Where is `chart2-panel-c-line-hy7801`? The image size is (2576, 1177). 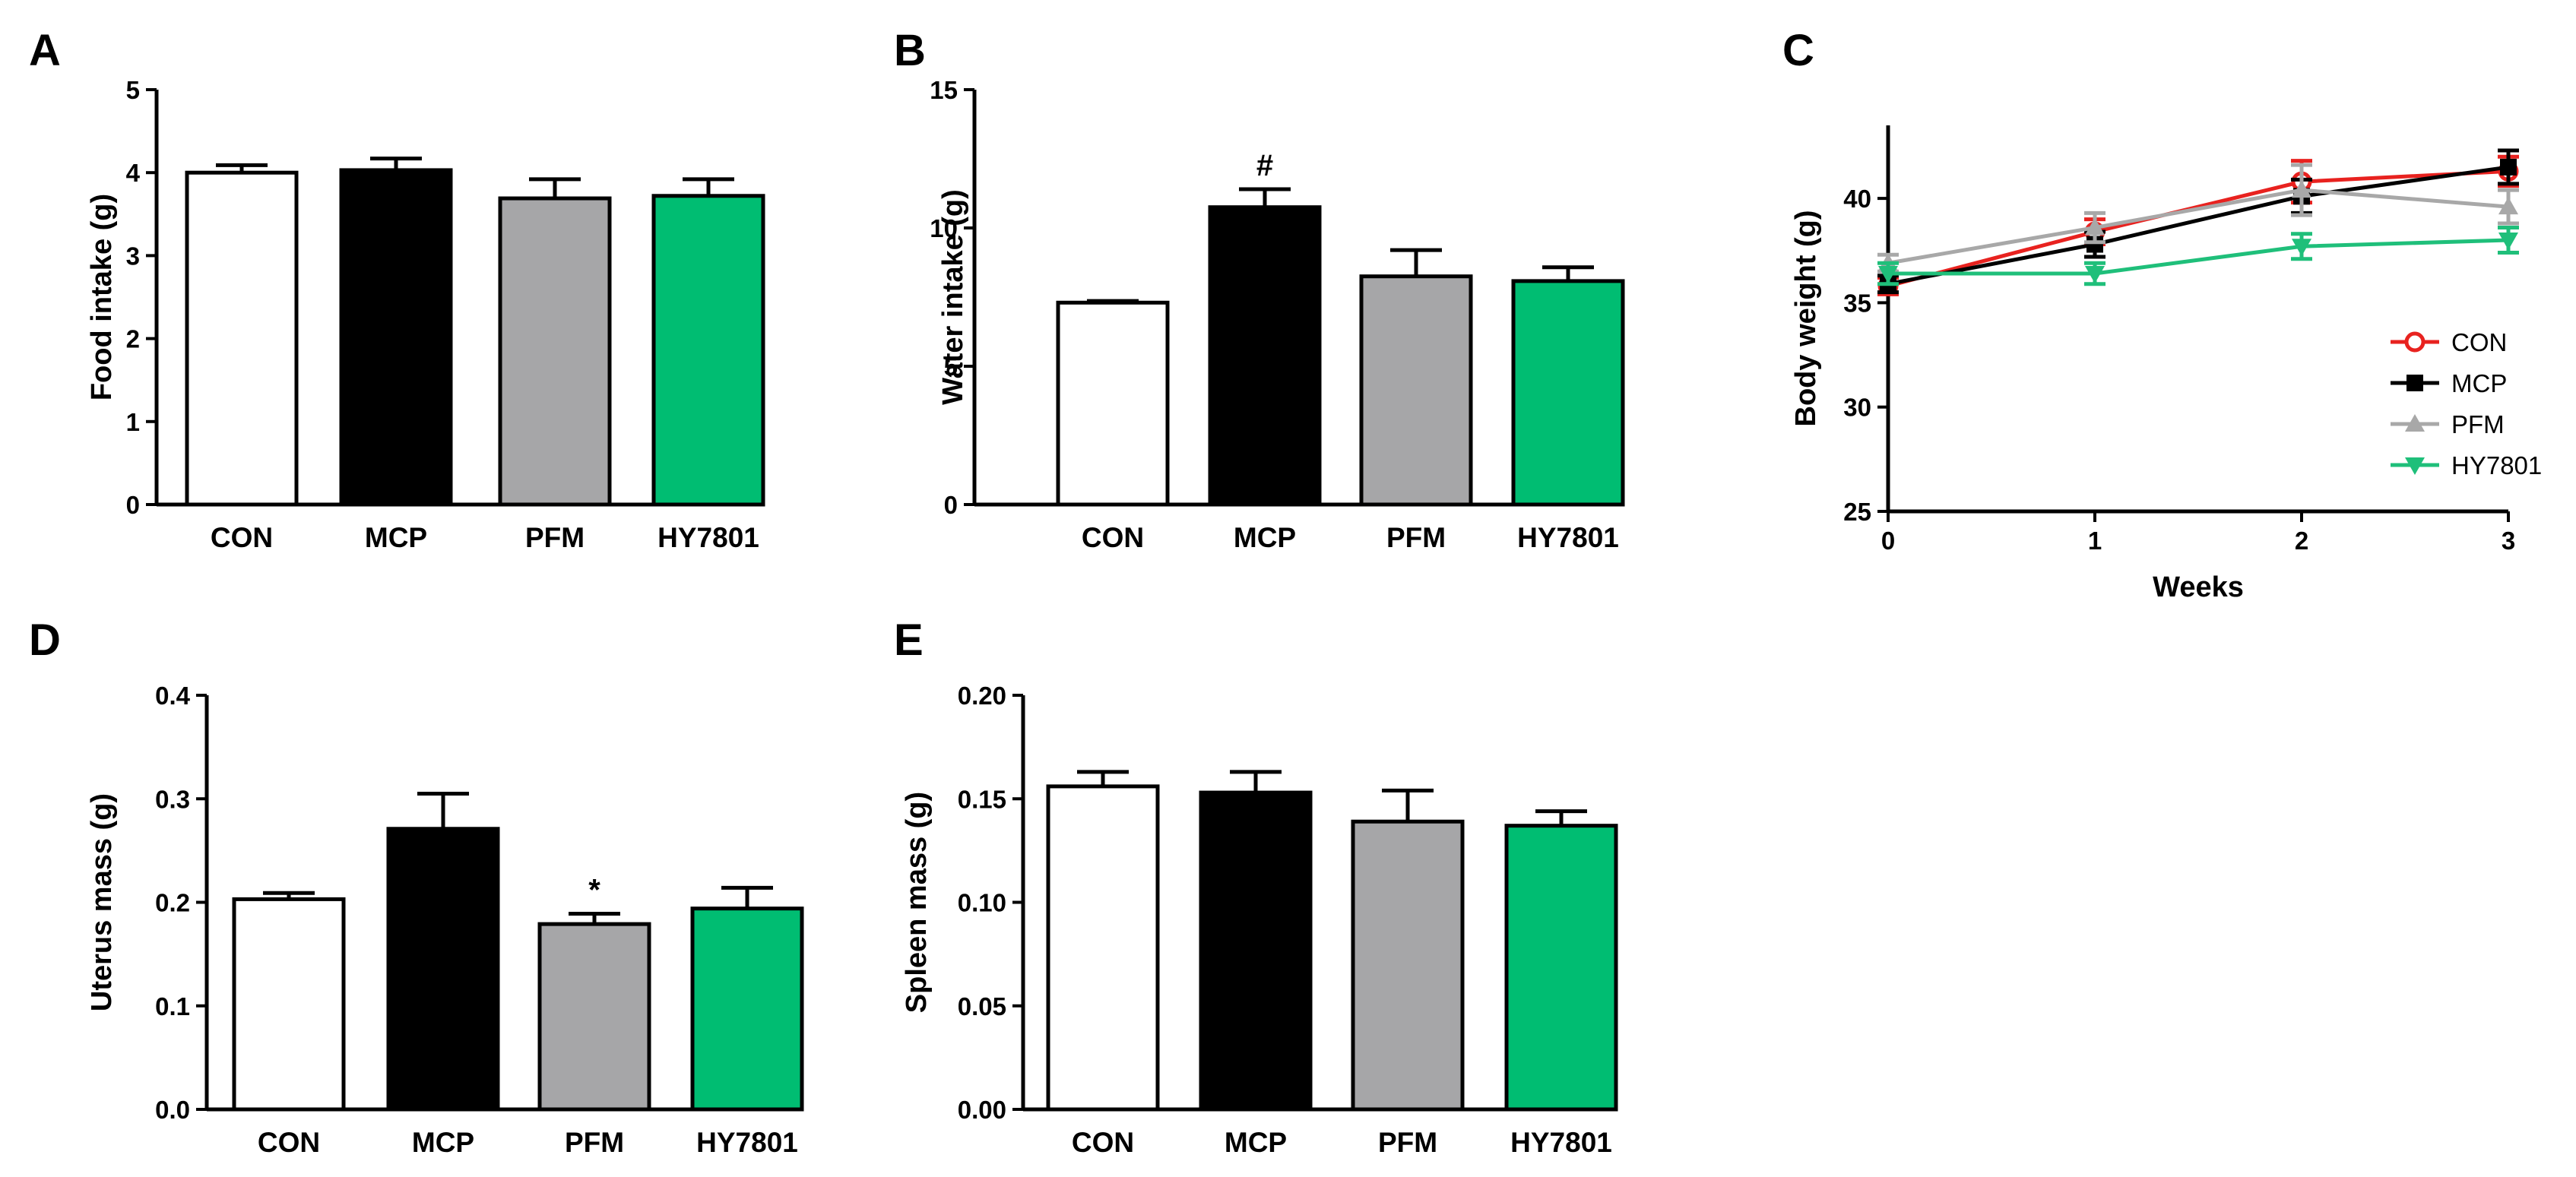
chart2-panel-c-line-hy7801 is located at coordinates (2198, 257).